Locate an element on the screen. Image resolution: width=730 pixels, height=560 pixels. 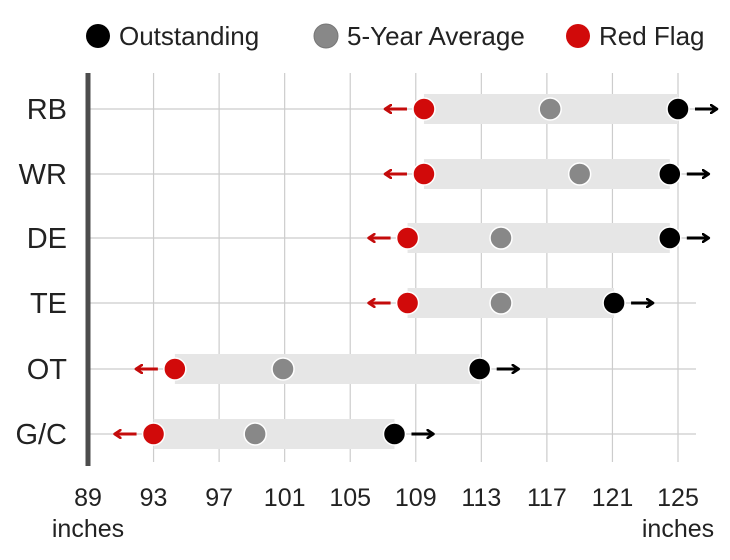
x-tick-label-101: 101 is located at coordinates (285, 498).